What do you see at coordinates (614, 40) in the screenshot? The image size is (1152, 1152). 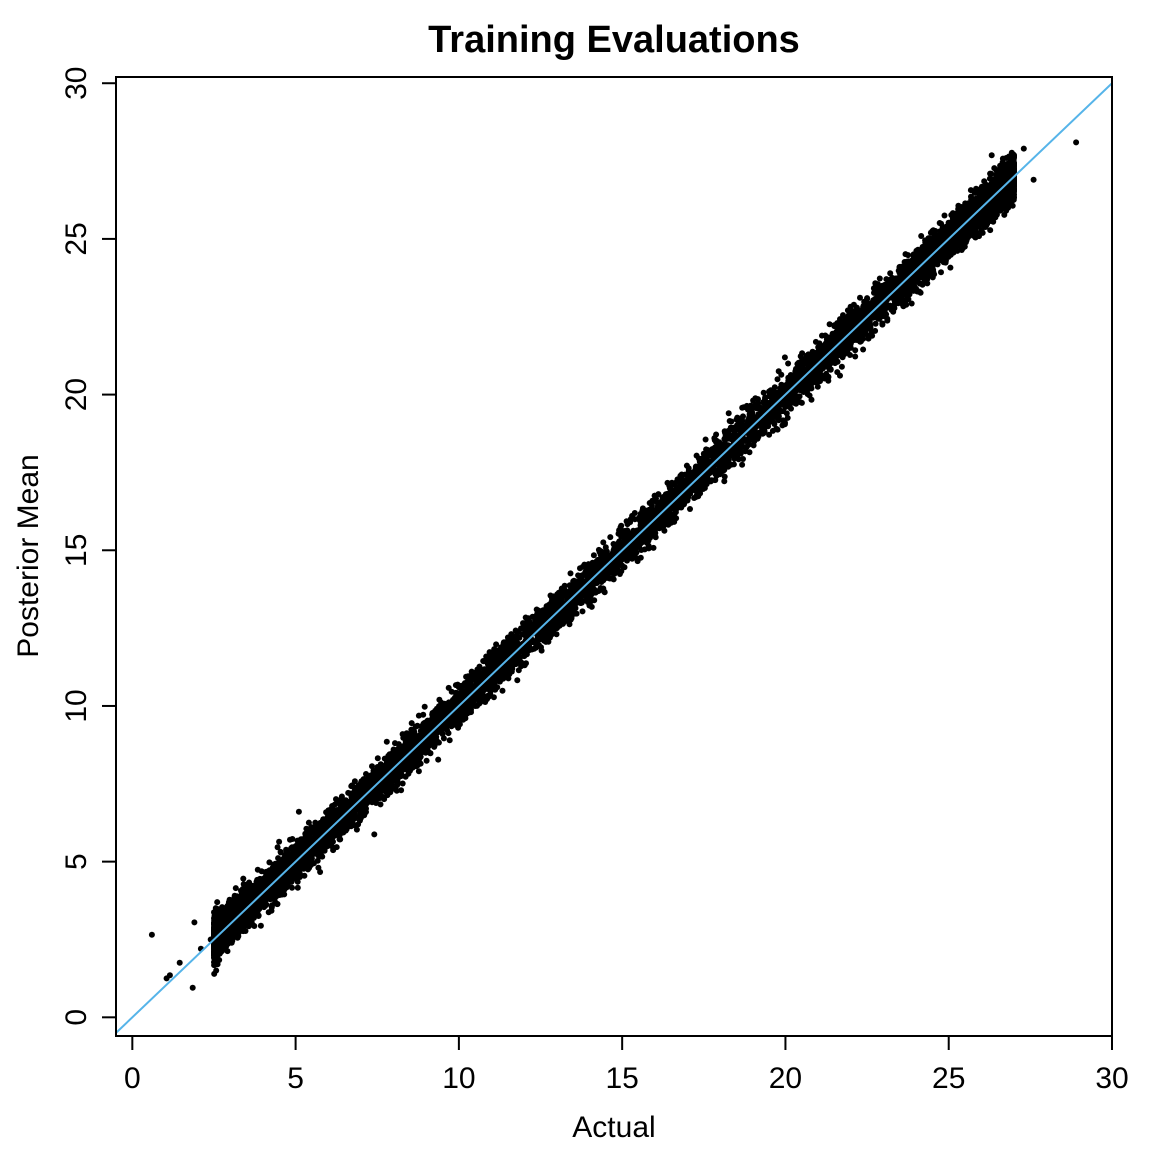 I see `chart-title: Training Evaluations` at bounding box center [614, 40].